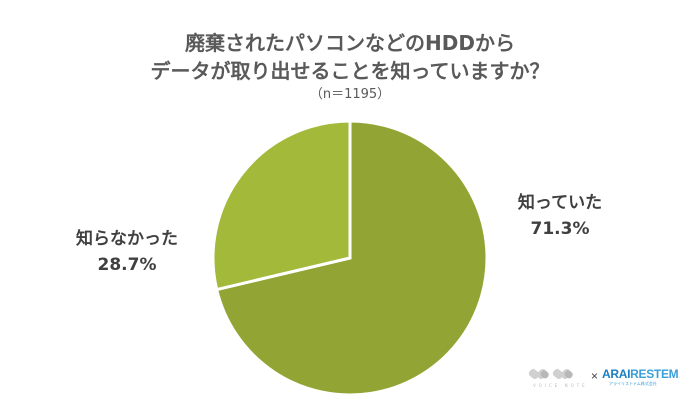 The image size is (700, 420). What do you see at coordinates (633, 383) in the screenshot?
I see `brand-subtext: アライリストテム株式会社` at bounding box center [633, 383].